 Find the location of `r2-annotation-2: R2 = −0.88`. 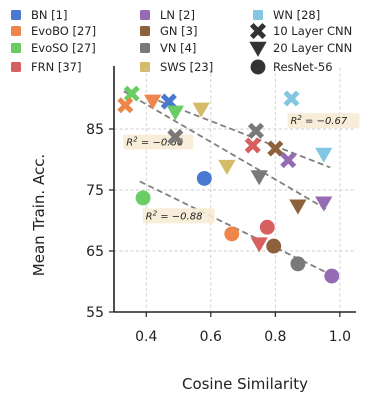

r2-annotation-2: R2 = −0.88 is located at coordinates (178, 216).